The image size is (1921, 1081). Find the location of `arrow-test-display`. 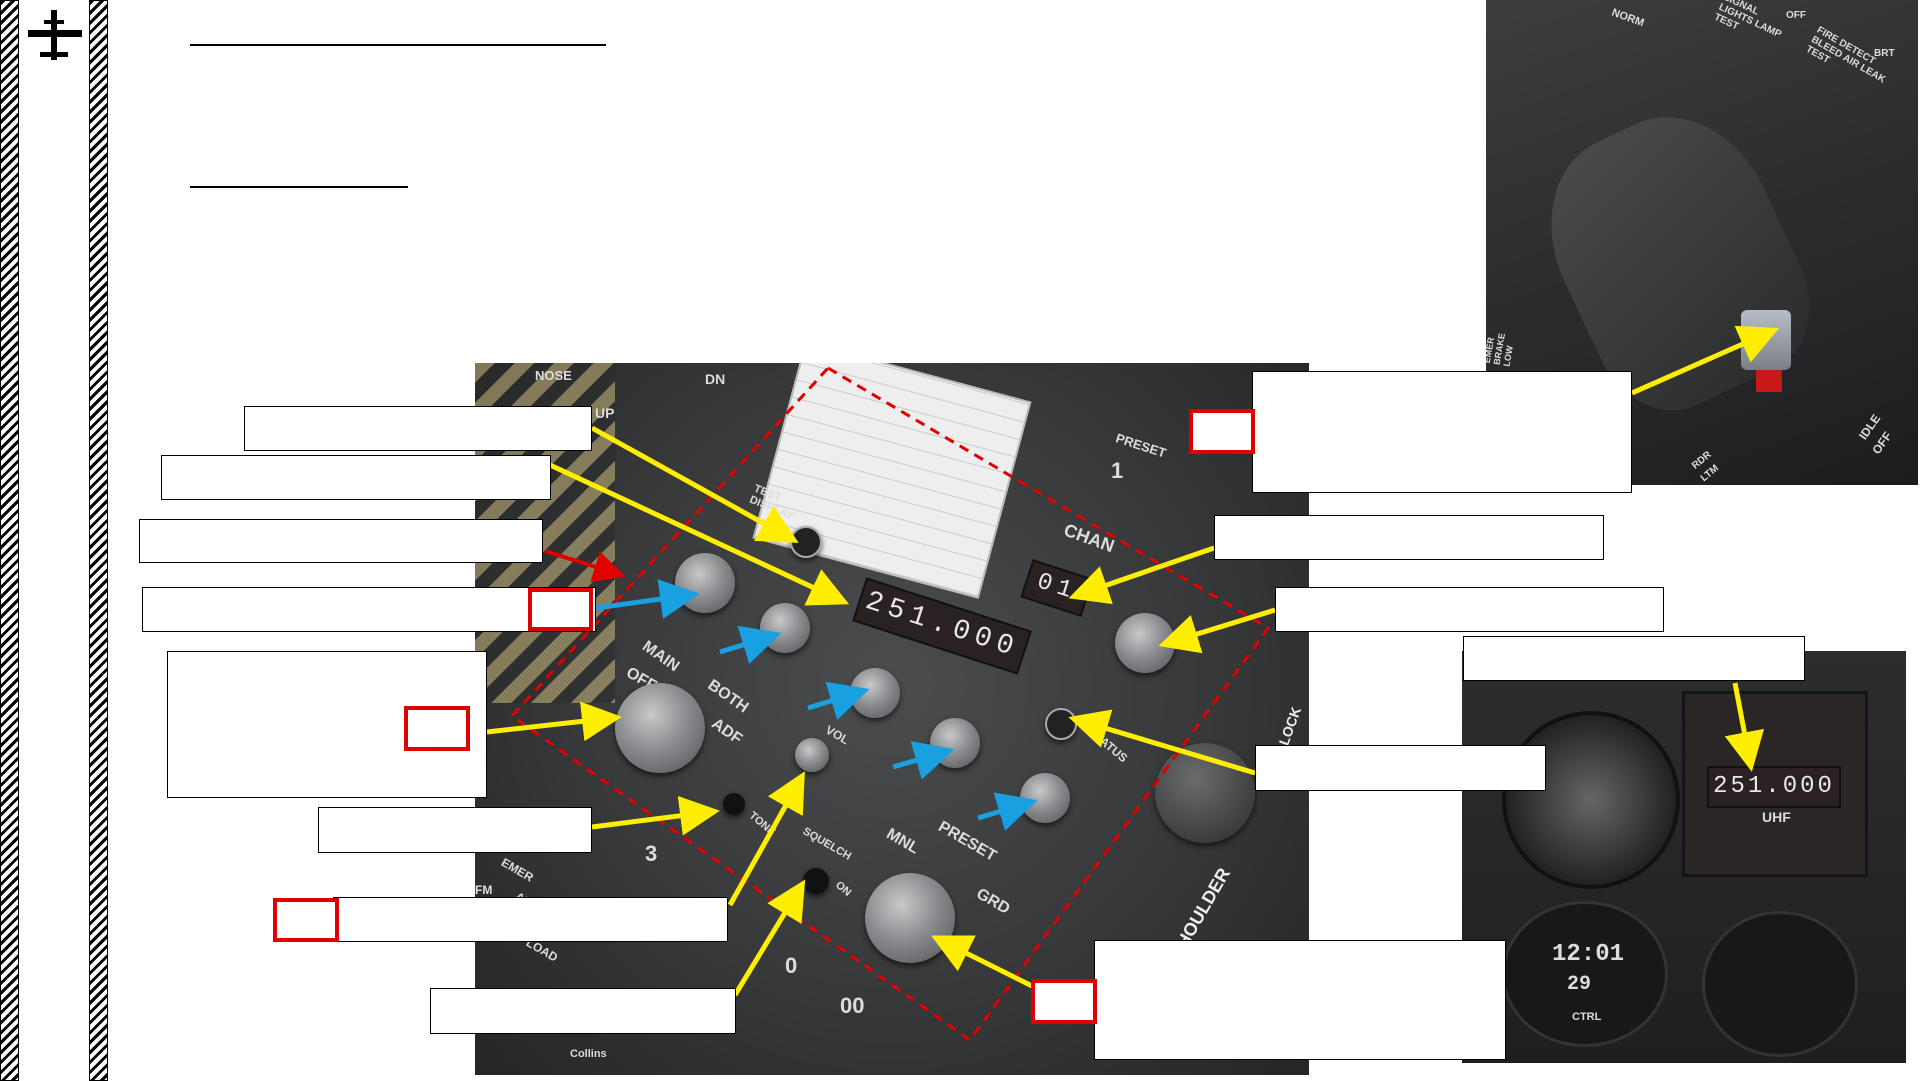

arrow-test-display is located at coordinates (694, 484).